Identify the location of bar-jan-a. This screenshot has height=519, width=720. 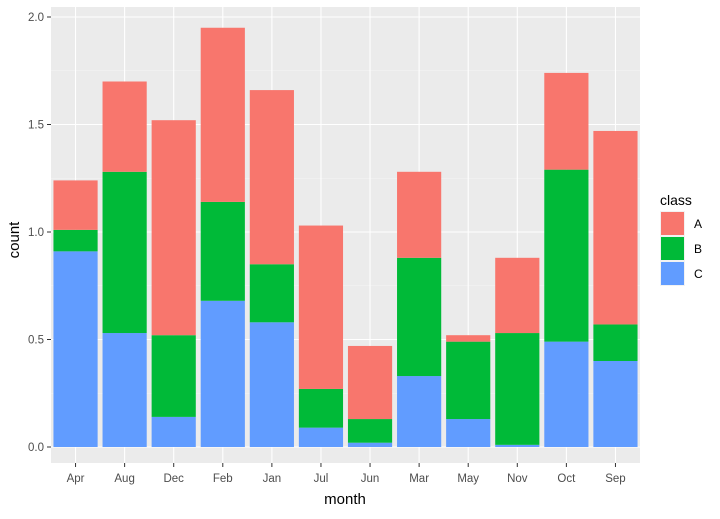
(271, 177).